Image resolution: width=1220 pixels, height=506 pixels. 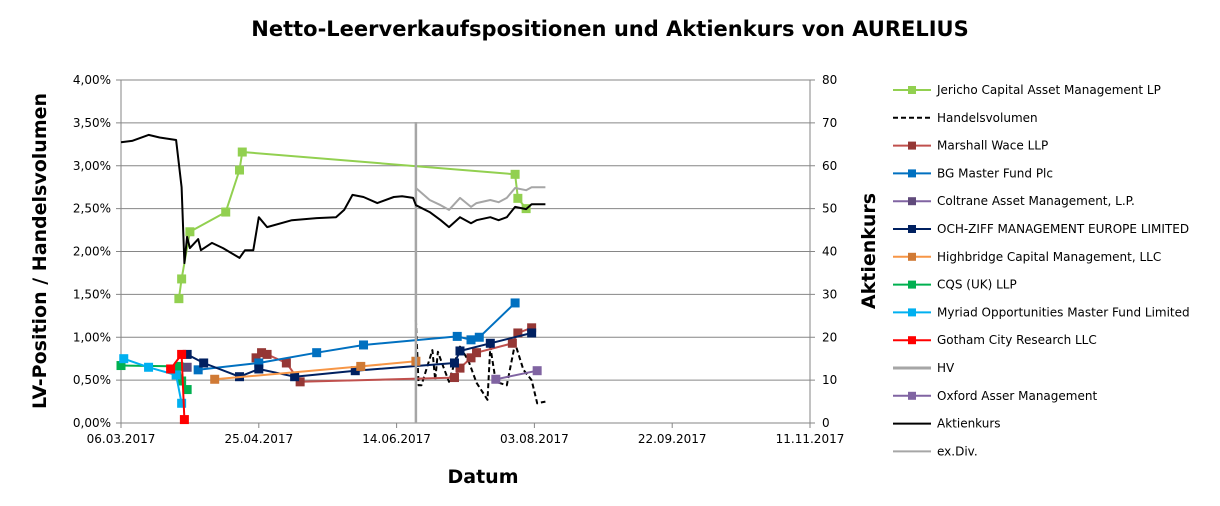 I want to click on y2-tick-label: 10, so click(x=829, y=380).